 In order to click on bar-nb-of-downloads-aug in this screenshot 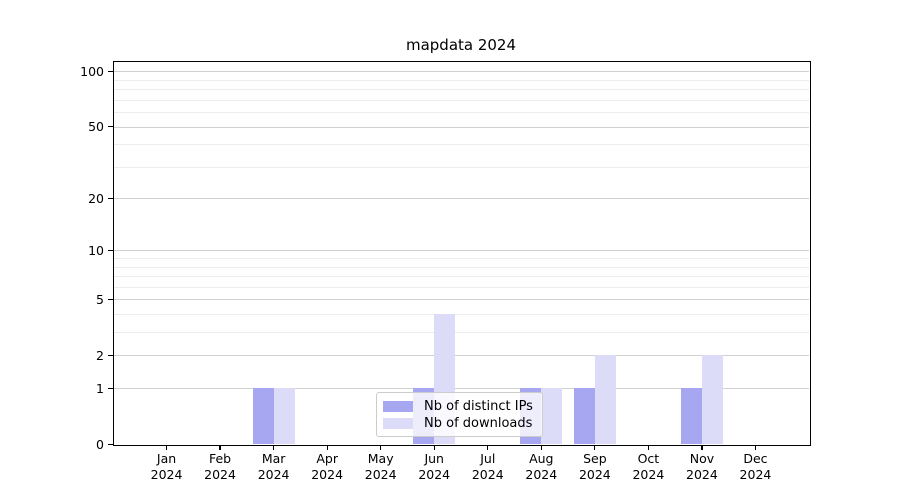, I will do `click(552, 416)`.